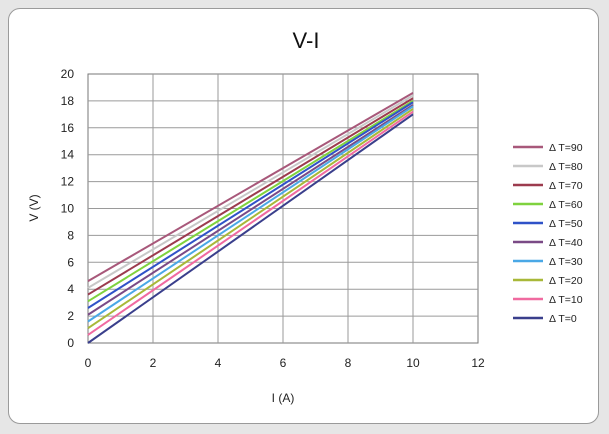  Describe the element at coordinates (70, 316) in the screenshot. I see `y-tick-label: 2` at that location.